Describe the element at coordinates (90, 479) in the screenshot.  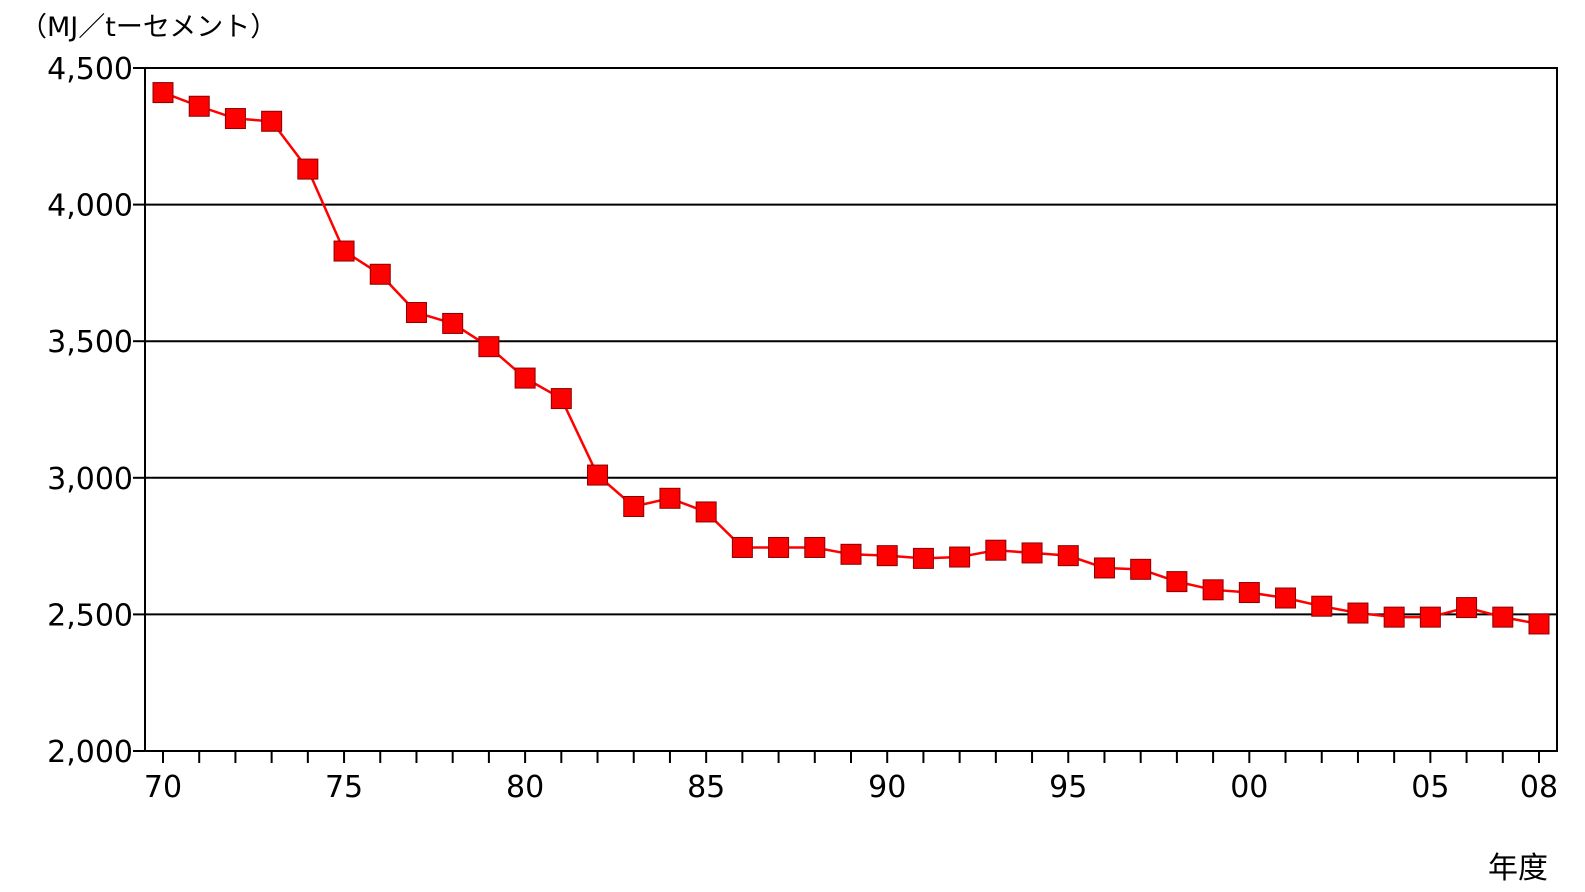
I see `y-tick-label: 3,000` at that location.